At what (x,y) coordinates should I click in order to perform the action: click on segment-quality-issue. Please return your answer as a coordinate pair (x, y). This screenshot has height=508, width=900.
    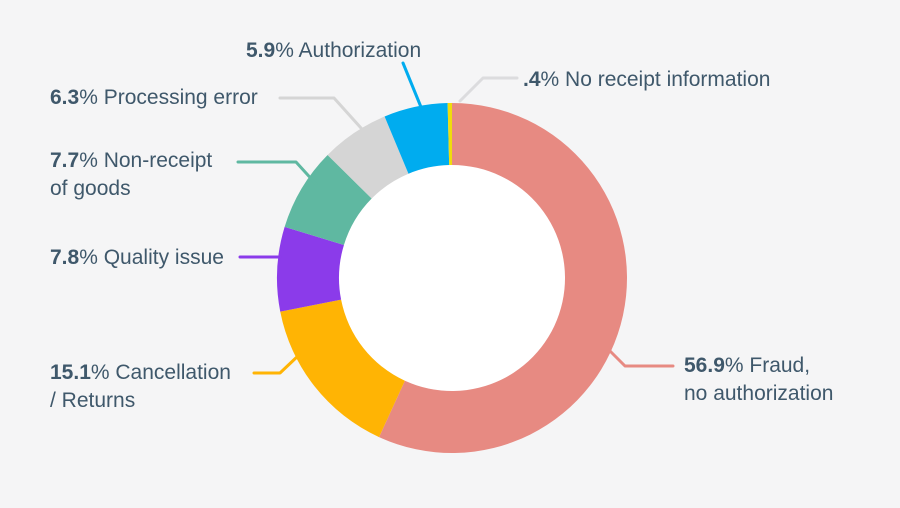
    Looking at the image, I should click on (310, 269).